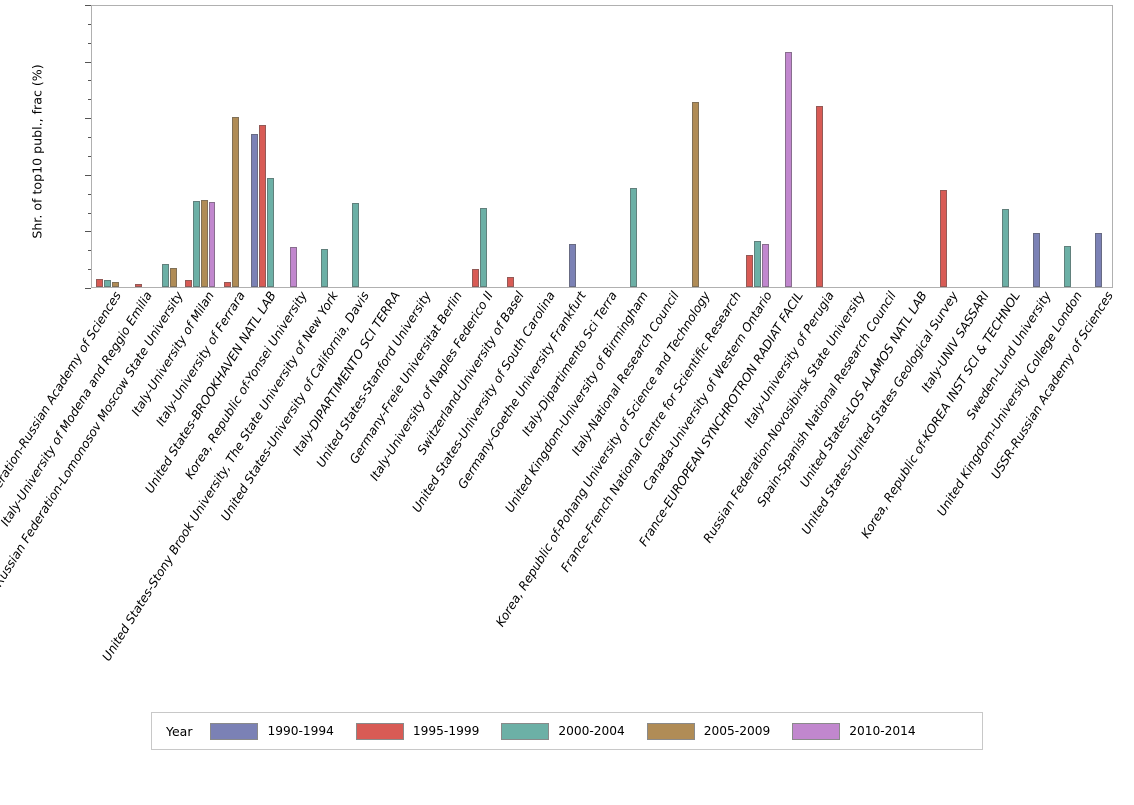 The width and height of the screenshot is (1134, 805). Describe the element at coordinates (446, 731) in the screenshot. I see `legend-label: 1995-1999` at that location.